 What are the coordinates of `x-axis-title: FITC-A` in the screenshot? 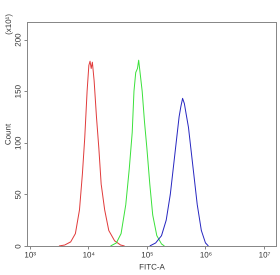 It's located at (152, 267).